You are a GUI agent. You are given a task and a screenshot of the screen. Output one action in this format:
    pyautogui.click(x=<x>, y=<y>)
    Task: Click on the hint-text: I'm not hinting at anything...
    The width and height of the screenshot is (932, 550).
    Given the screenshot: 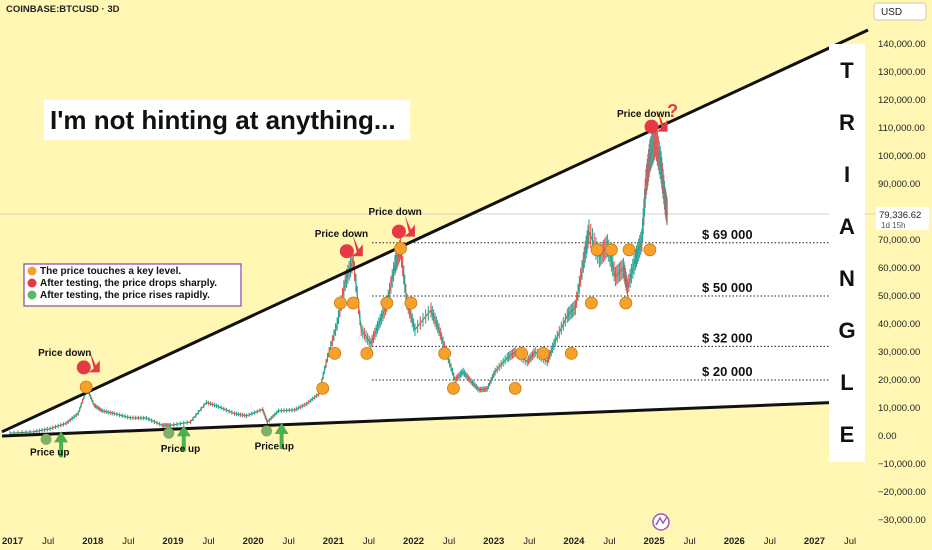 What is the action you would take?
    pyautogui.click(x=223, y=120)
    